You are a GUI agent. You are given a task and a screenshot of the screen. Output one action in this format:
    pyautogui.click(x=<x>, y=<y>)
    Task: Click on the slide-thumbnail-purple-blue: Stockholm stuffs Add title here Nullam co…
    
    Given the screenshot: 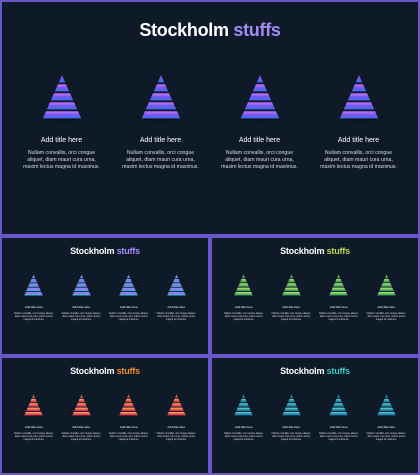 What is the action you would take?
    pyautogui.click(x=105, y=296)
    